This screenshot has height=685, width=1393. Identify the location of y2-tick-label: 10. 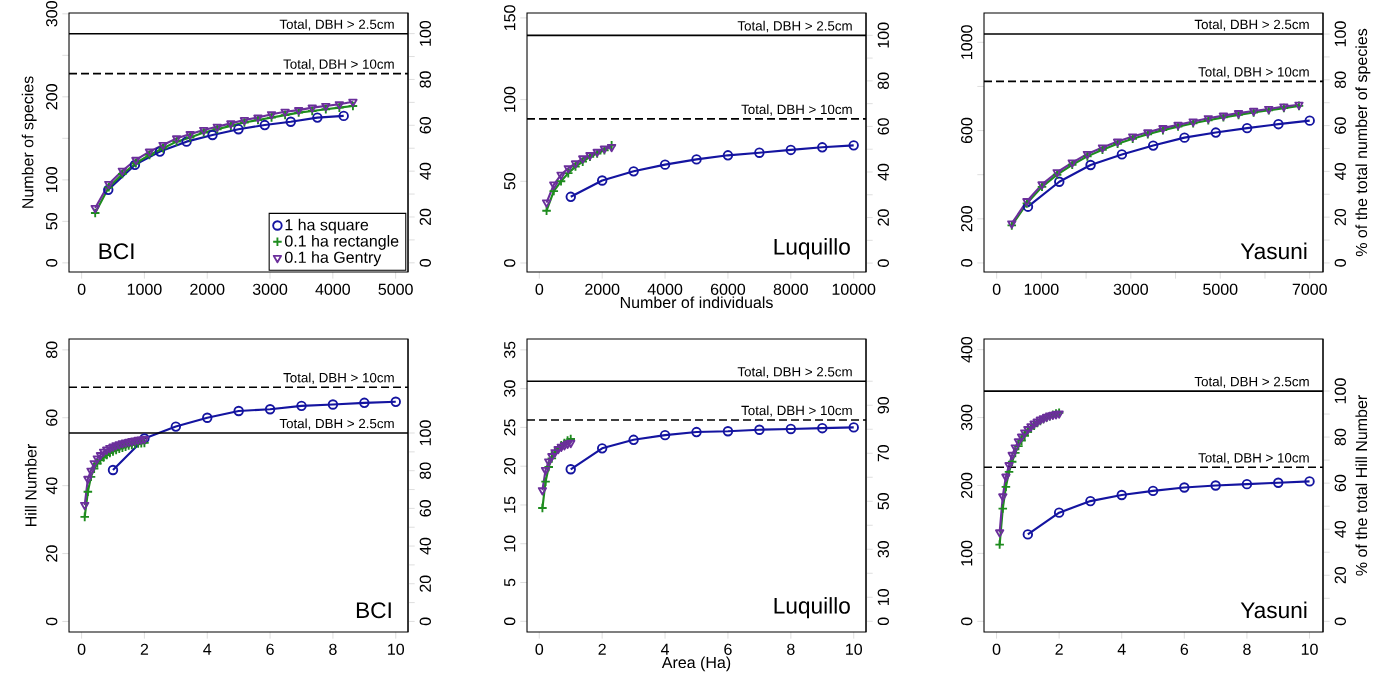
(883, 597).